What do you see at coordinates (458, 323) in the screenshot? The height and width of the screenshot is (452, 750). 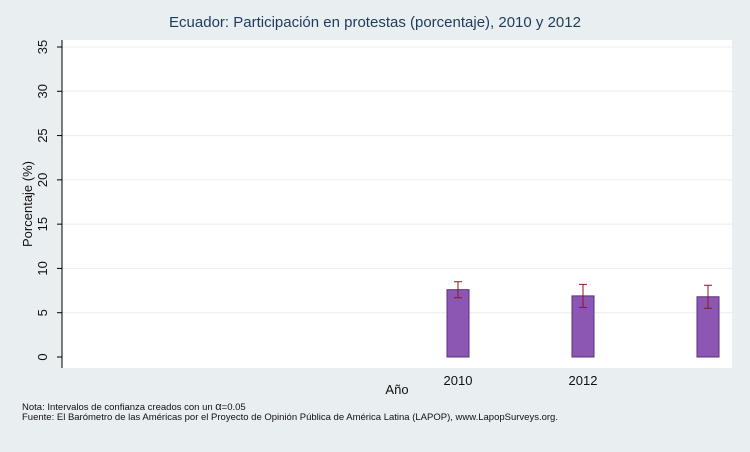 I see `bar` at bounding box center [458, 323].